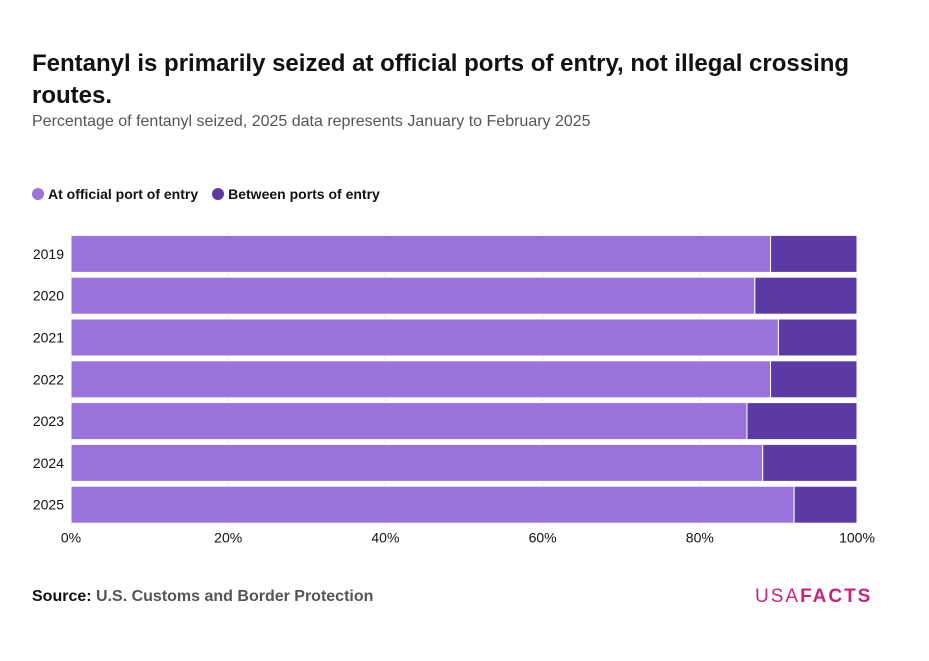 The height and width of the screenshot is (661, 929). What do you see at coordinates (543, 538) in the screenshot?
I see `x-tick-label-60: 60%` at bounding box center [543, 538].